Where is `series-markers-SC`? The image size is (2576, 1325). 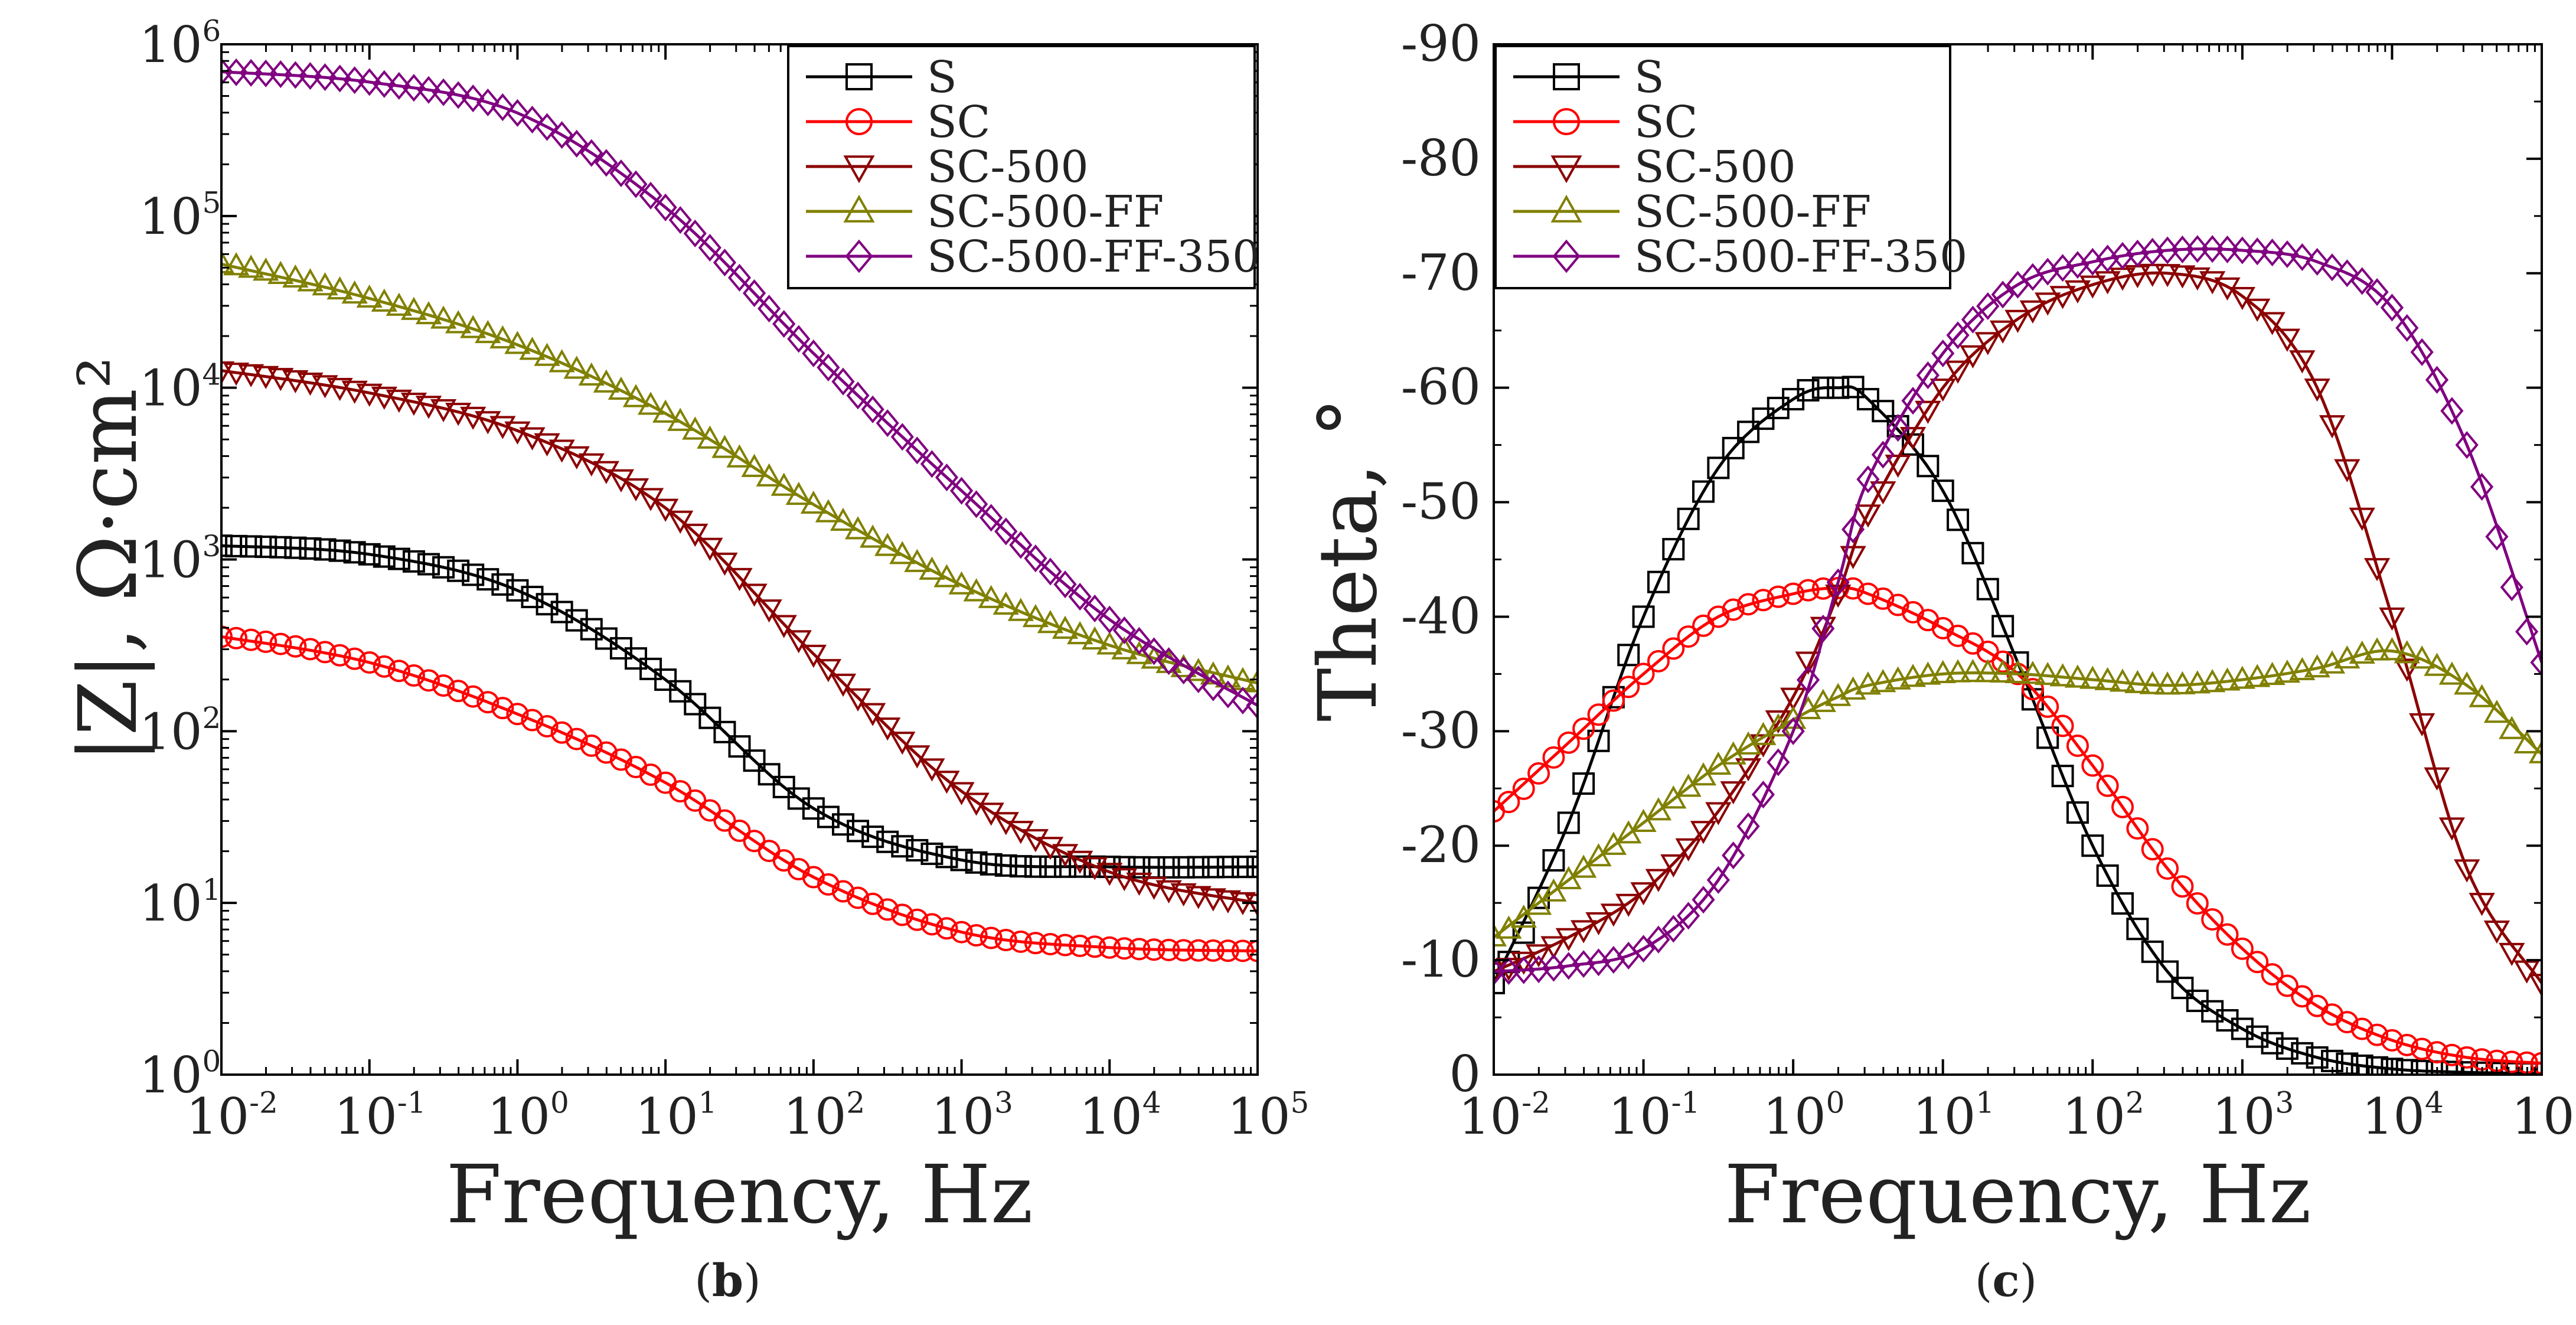 series-markers-SC is located at coordinates (739, 793).